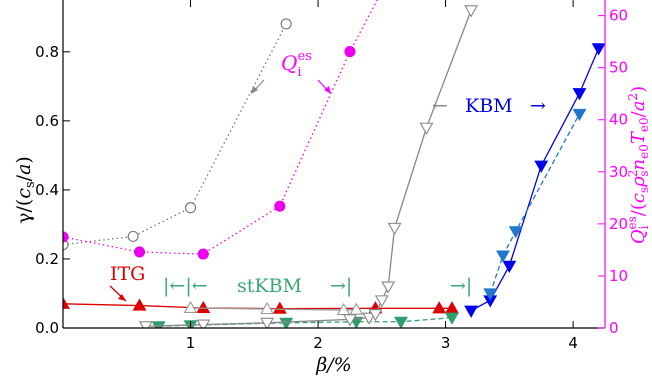 This screenshot has width=652, height=383. I want to click on y-right-axis-title: Qies/(csρ2sne0Te0/a2), so click(638, 165).